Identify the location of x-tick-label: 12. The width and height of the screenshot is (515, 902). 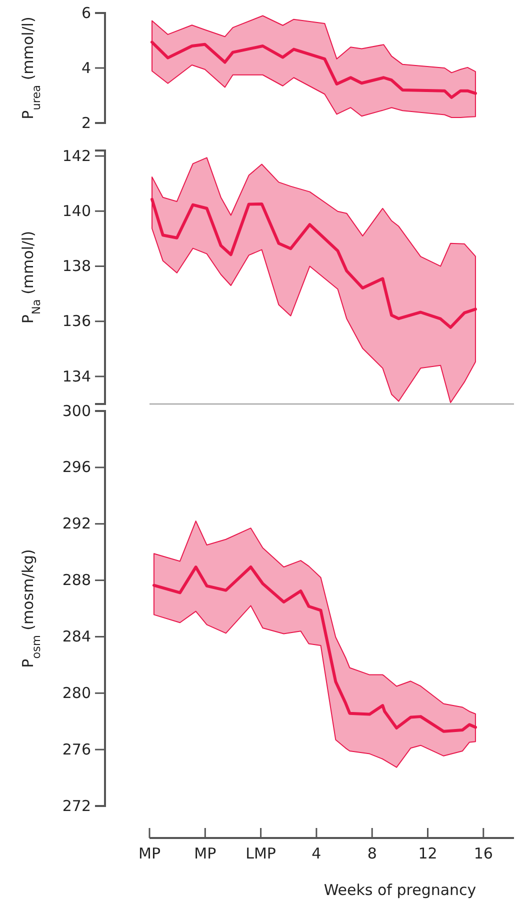
(428, 853).